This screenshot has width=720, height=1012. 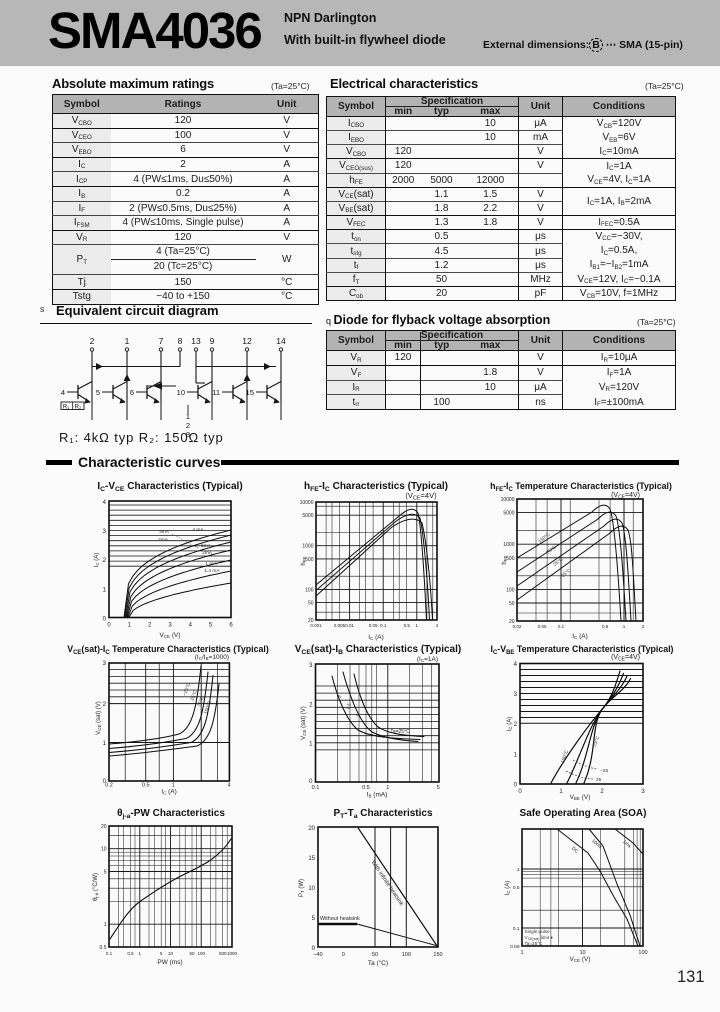 What do you see at coordinates (626, 844) in the screenshot?
I see `svg-text: 1ms` at bounding box center [626, 844].